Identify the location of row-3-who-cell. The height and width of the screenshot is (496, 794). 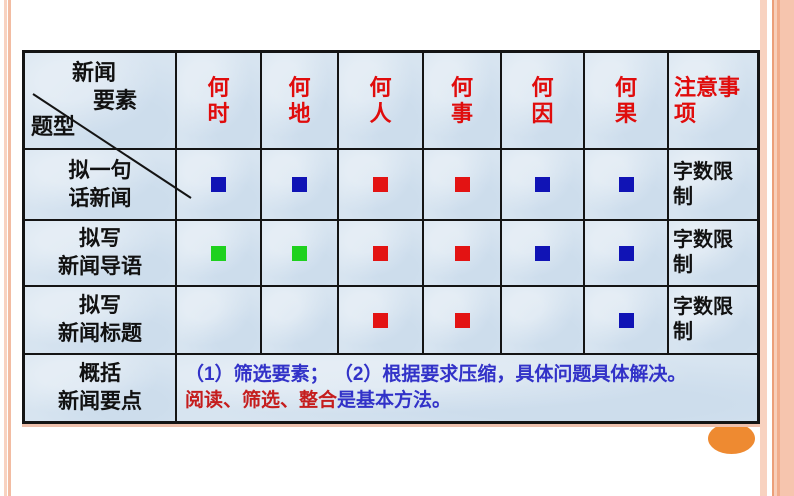
(381, 321).